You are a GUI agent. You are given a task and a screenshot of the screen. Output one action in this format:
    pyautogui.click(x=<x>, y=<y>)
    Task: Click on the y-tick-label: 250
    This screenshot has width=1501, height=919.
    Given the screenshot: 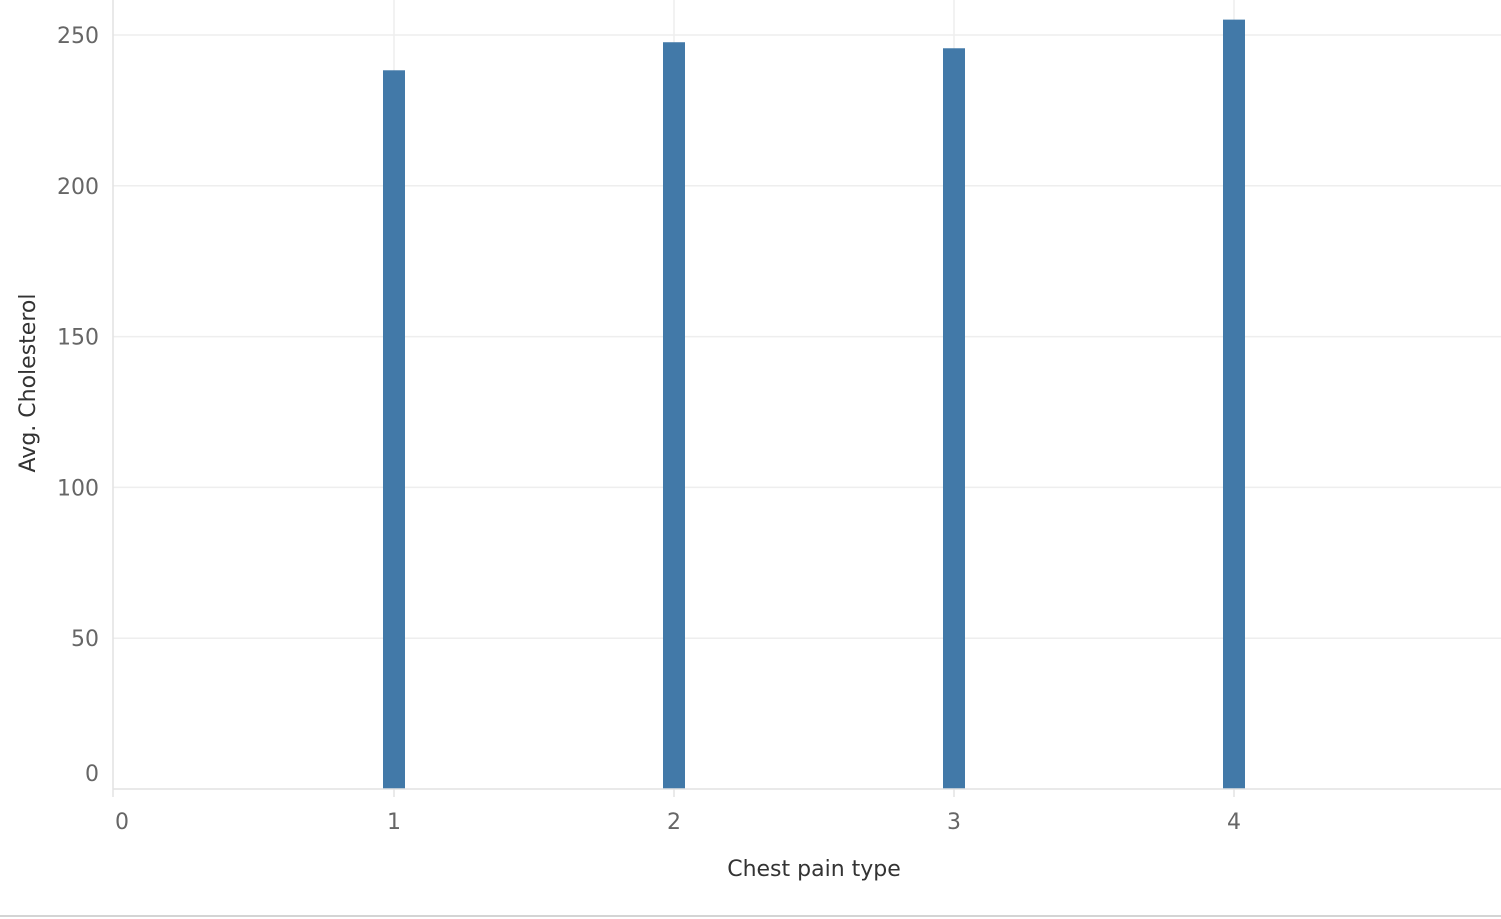 What is the action you would take?
    pyautogui.click(x=78, y=36)
    